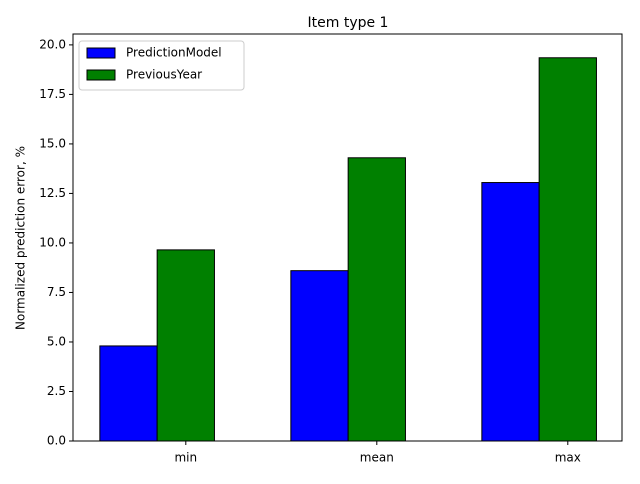  Describe the element at coordinates (164, 75) in the screenshot. I see `legend-label: PreviousYear` at that location.